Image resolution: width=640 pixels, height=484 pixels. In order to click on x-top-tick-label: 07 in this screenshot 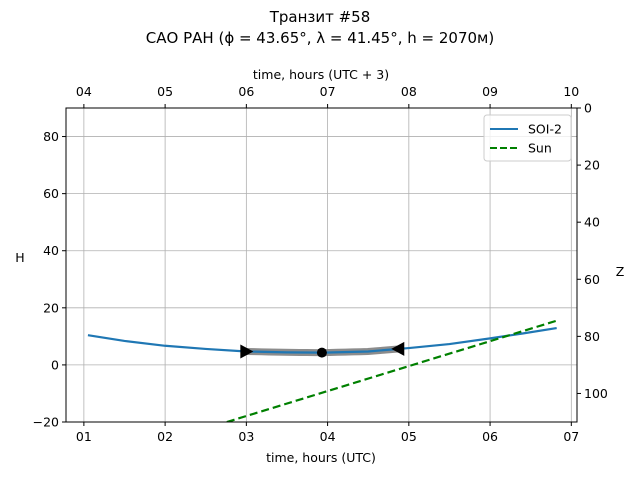, I will do `click(328, 91)`.